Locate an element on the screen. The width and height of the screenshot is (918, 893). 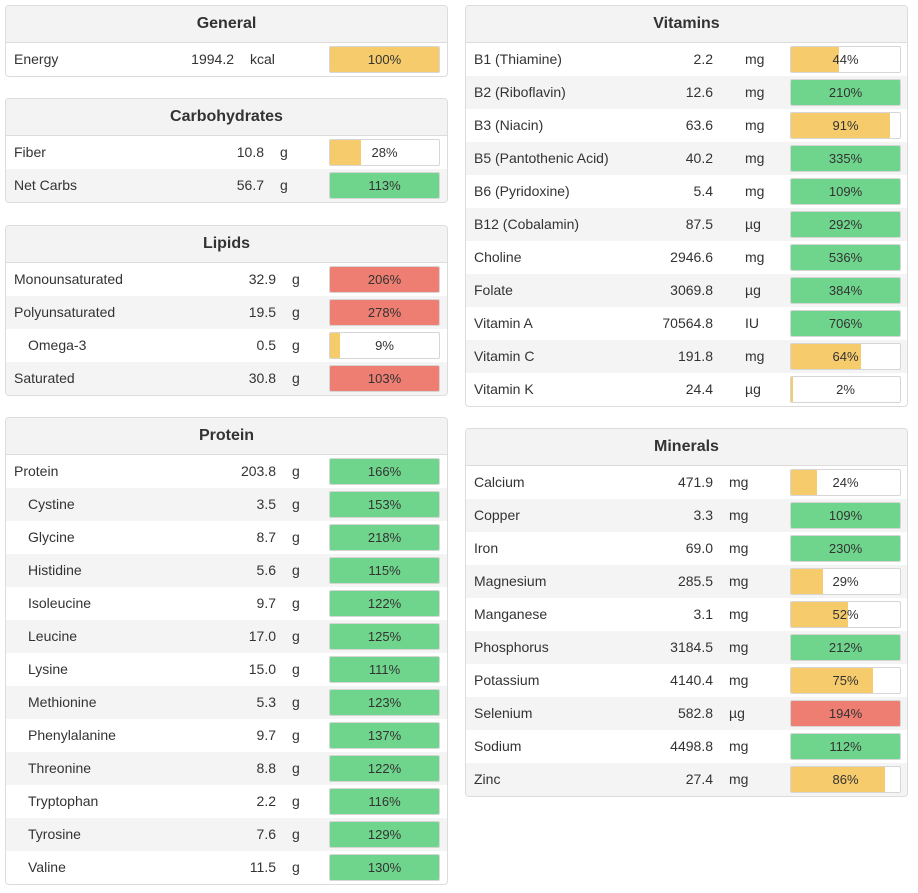
progress-bar: 29% is located at coordinates (845, 581).